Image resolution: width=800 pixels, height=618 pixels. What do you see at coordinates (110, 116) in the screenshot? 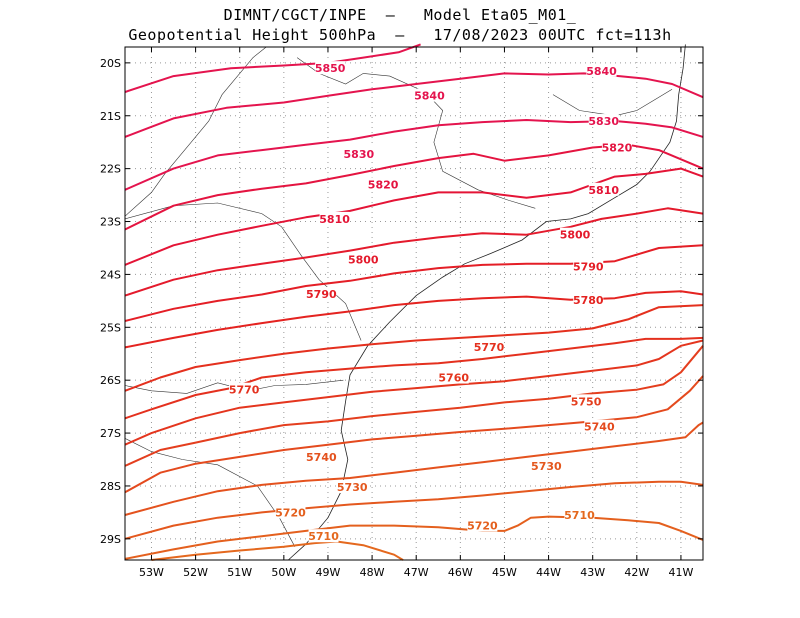
I see `lat-tick-label: 21S` at bounding box center [110, 116].